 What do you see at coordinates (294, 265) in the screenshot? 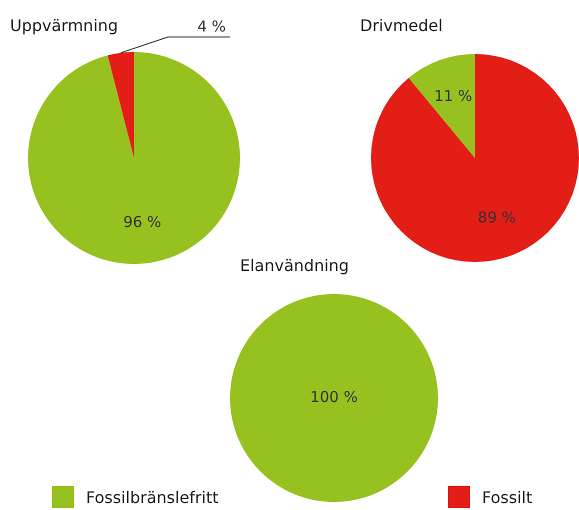
I see `chart-title: Elanvändning` at bounding box center [294, 265].